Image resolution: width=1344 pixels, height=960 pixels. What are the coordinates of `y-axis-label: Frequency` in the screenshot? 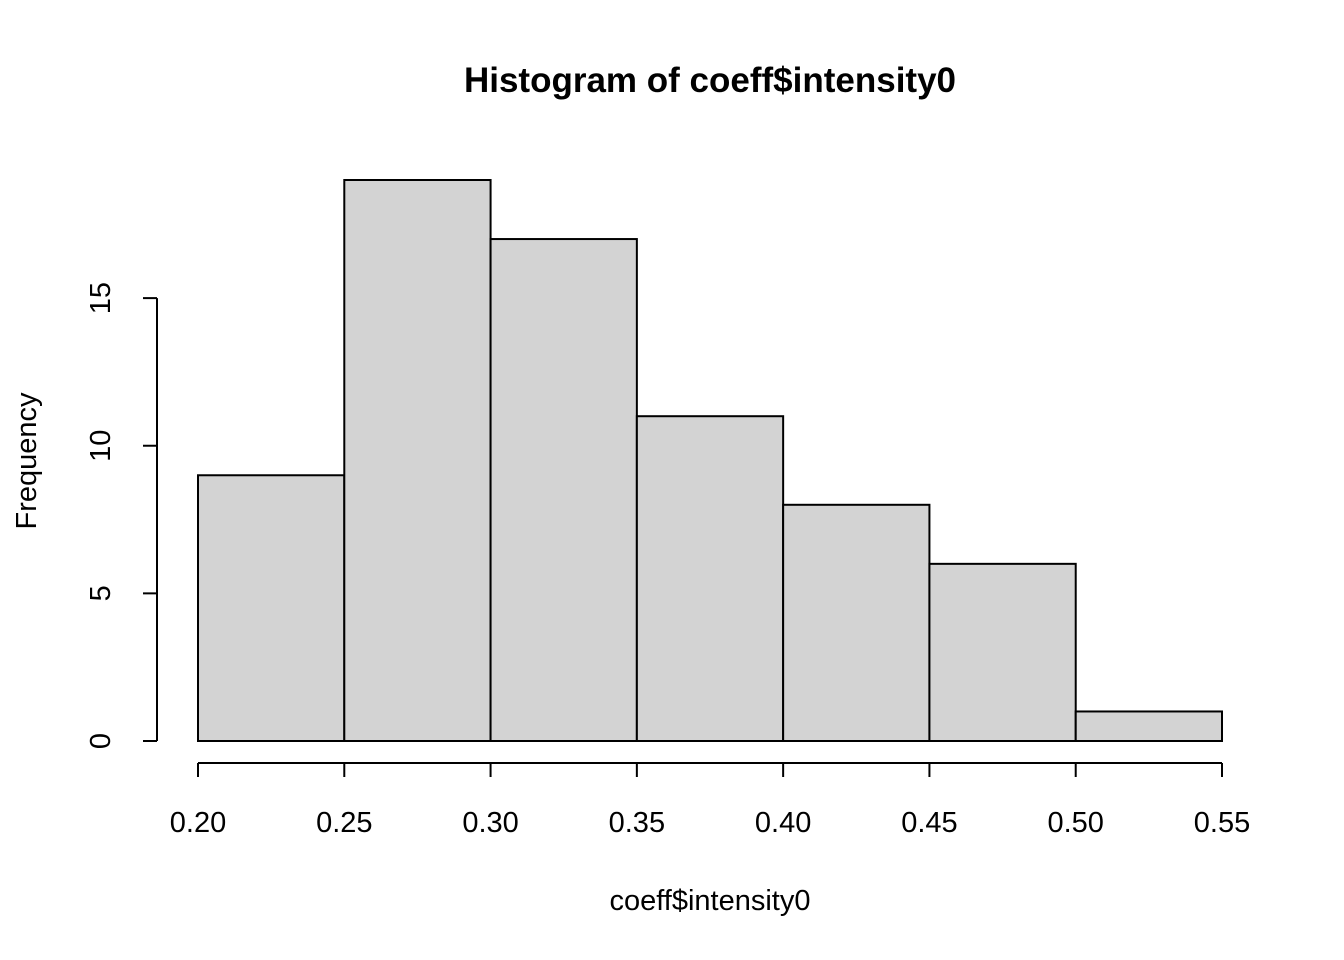 It's located at (27, 461).